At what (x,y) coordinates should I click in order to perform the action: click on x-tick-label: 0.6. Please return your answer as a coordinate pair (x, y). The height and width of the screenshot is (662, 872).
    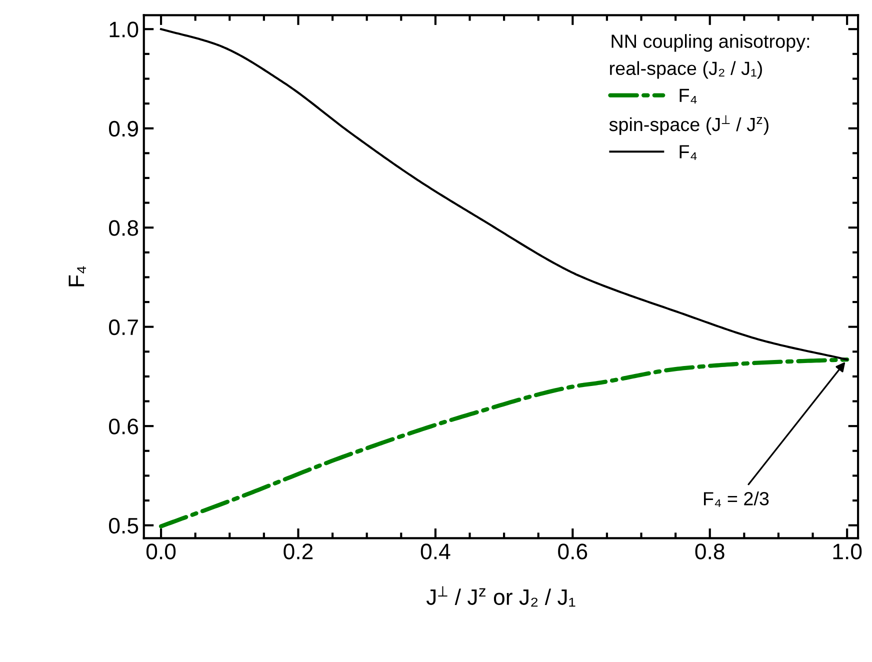
    Looking at the image, I should click on (573, 552).